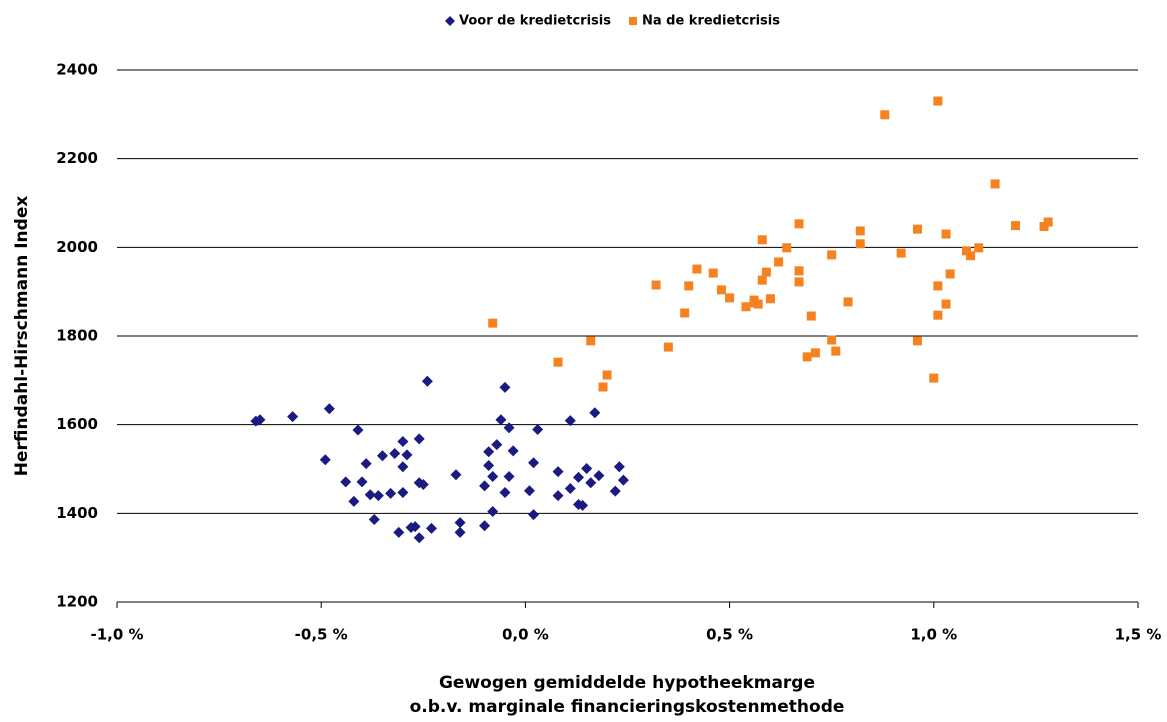  Describe the element at coordinates (77, 336) in the screenshot. I see `y-tick-label: 1800` at that location.